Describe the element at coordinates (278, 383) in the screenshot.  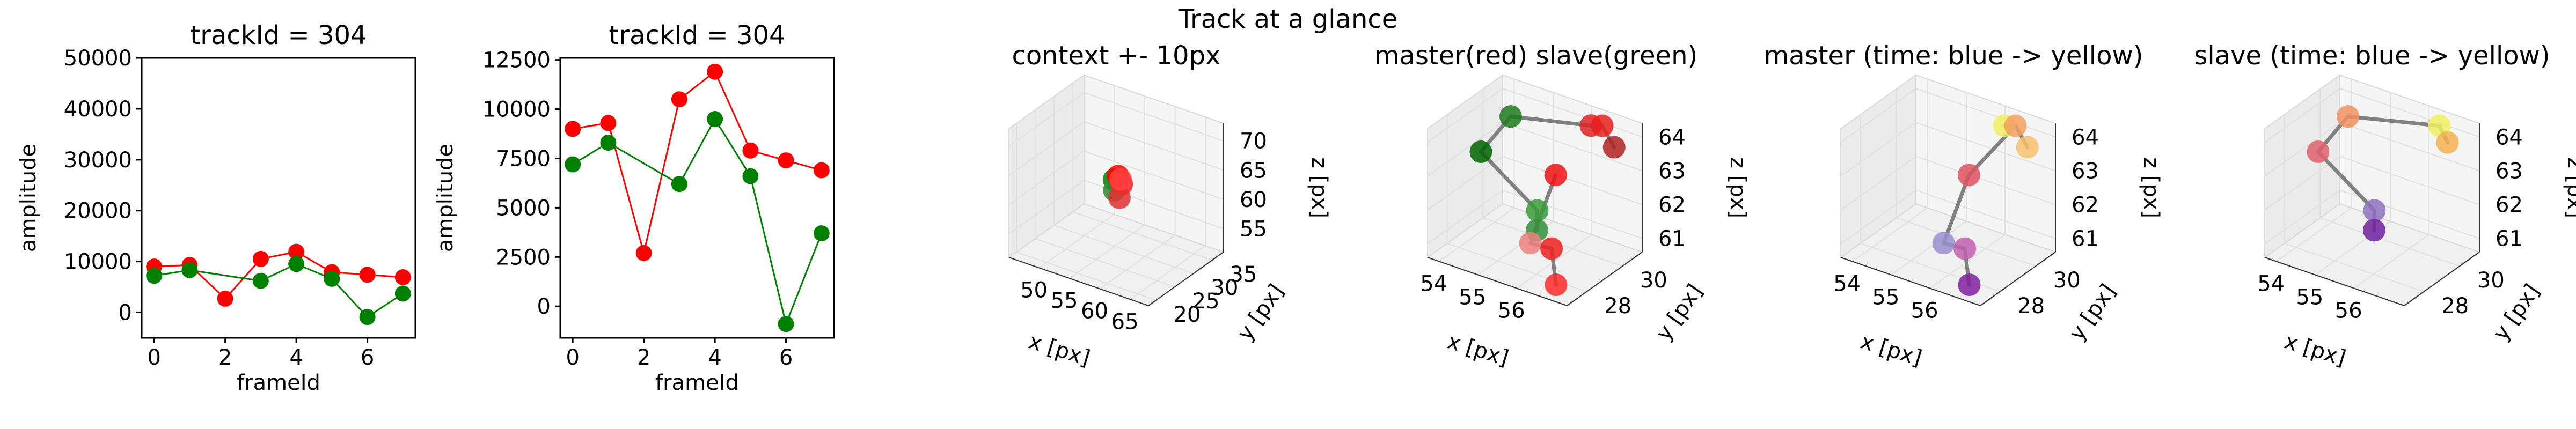
I see `x-axis-label: frameId` at that location.